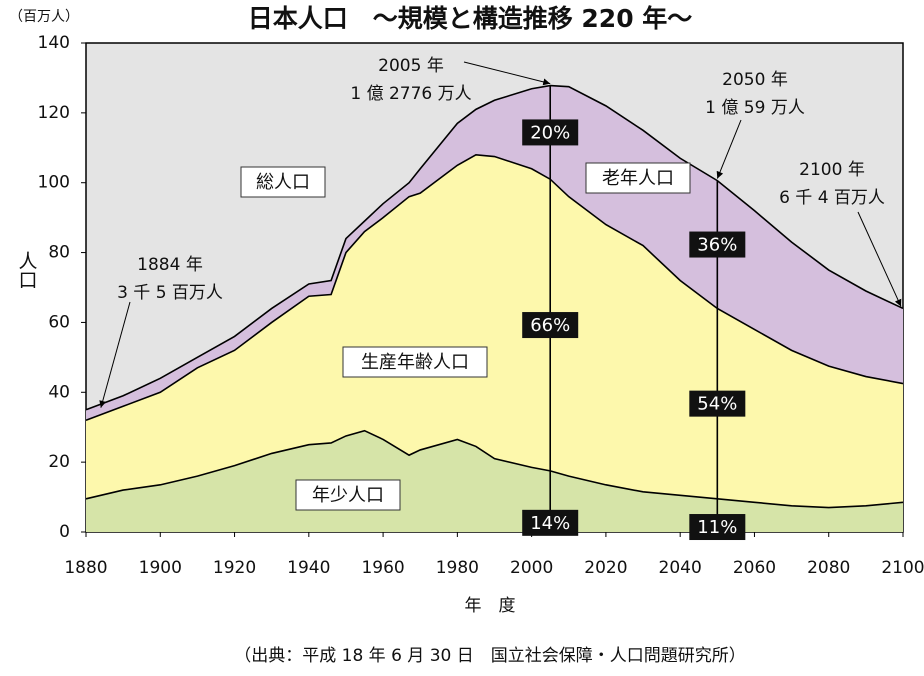 The height and width of the screenshot is (676, 924). Describe the element at coordinates (494, 469) in the screenshot. I see `area-boundary` at that location.